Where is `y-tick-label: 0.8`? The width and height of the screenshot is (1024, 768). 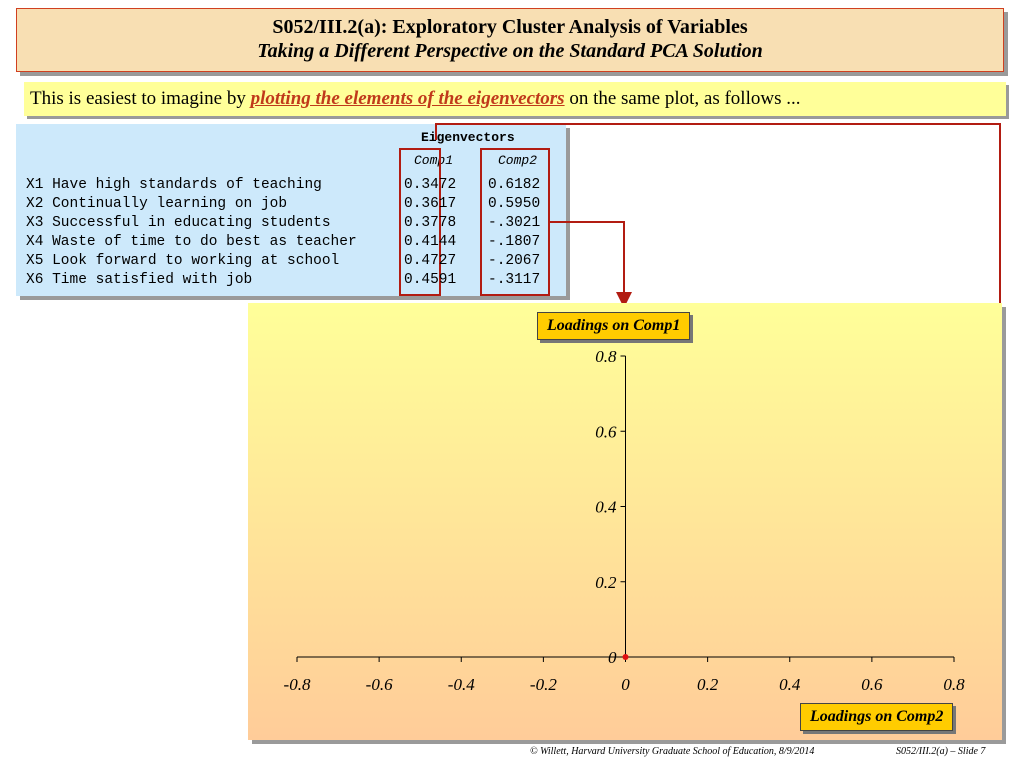
y-tick-label: 0.8 is located at coordinates (606, 356).